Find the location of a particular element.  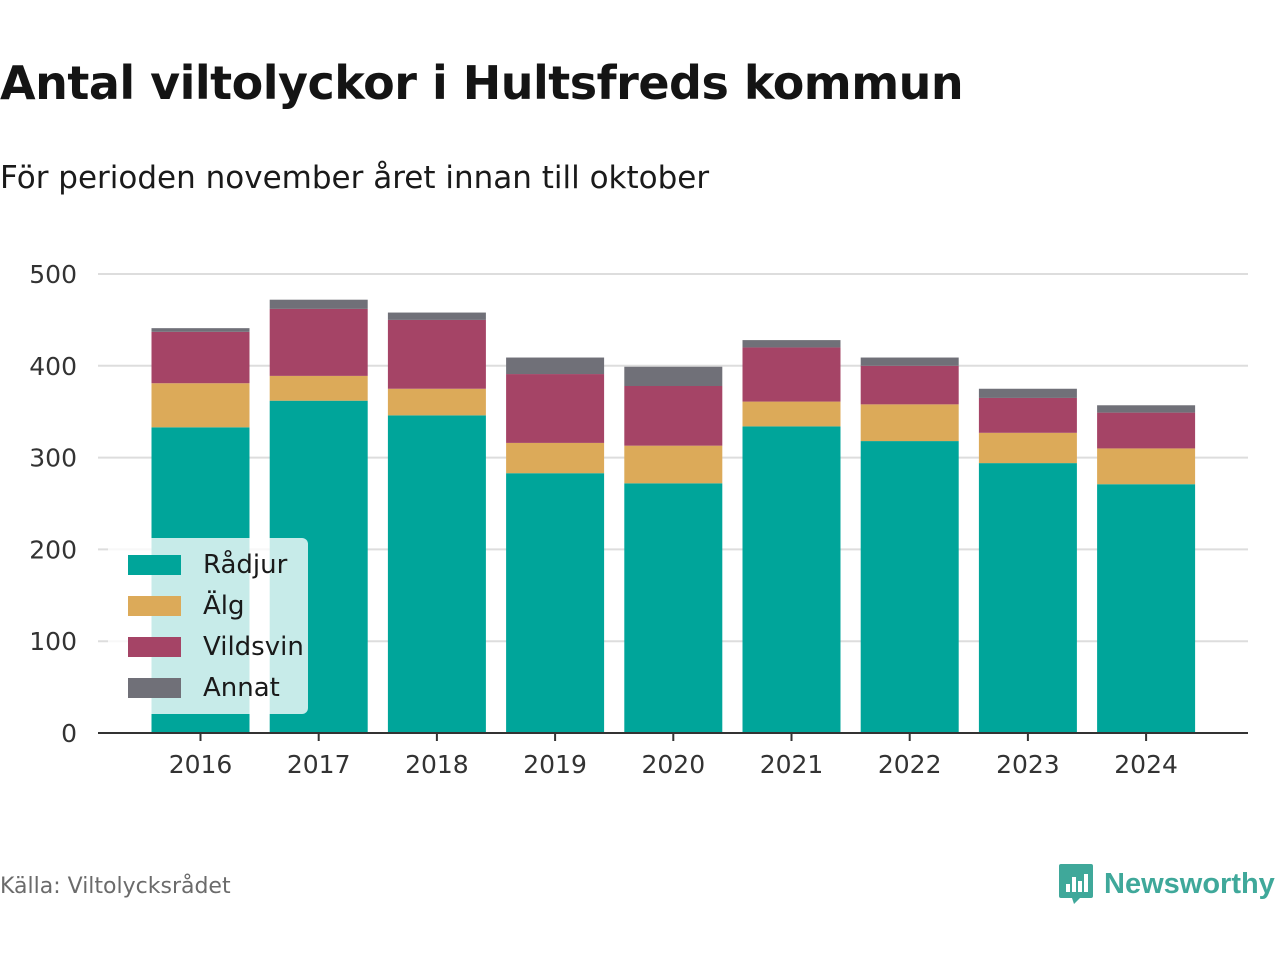

y-tick-label-500: 500 is located at coordinates (53, 274).